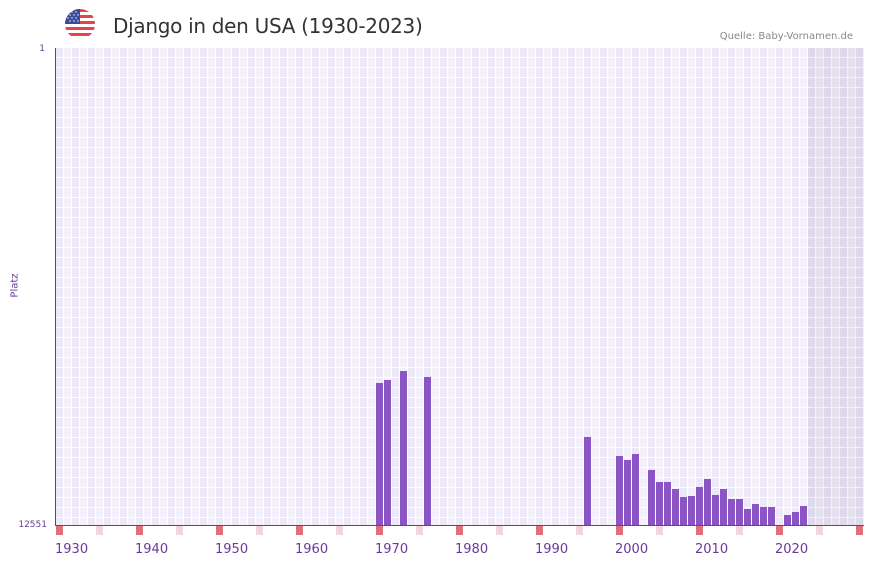 The width and height of the screenshot is (873, 567). What do you see at coordinates (836, 286) in the screenshot?
I see `future-shaded-region` at bounding box center [836, 286].